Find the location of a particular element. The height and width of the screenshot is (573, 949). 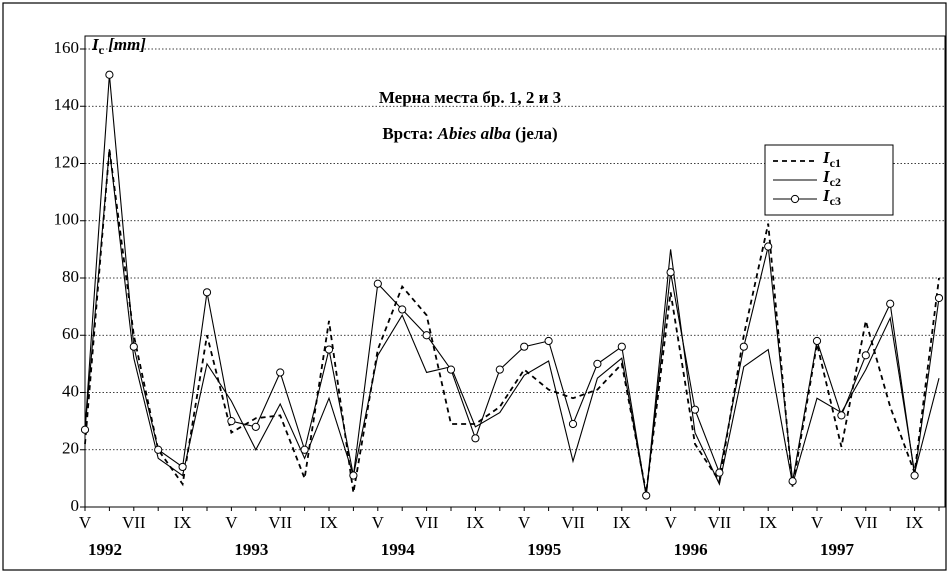

y-tick-label: 140 is located at coordinates (67, 104).